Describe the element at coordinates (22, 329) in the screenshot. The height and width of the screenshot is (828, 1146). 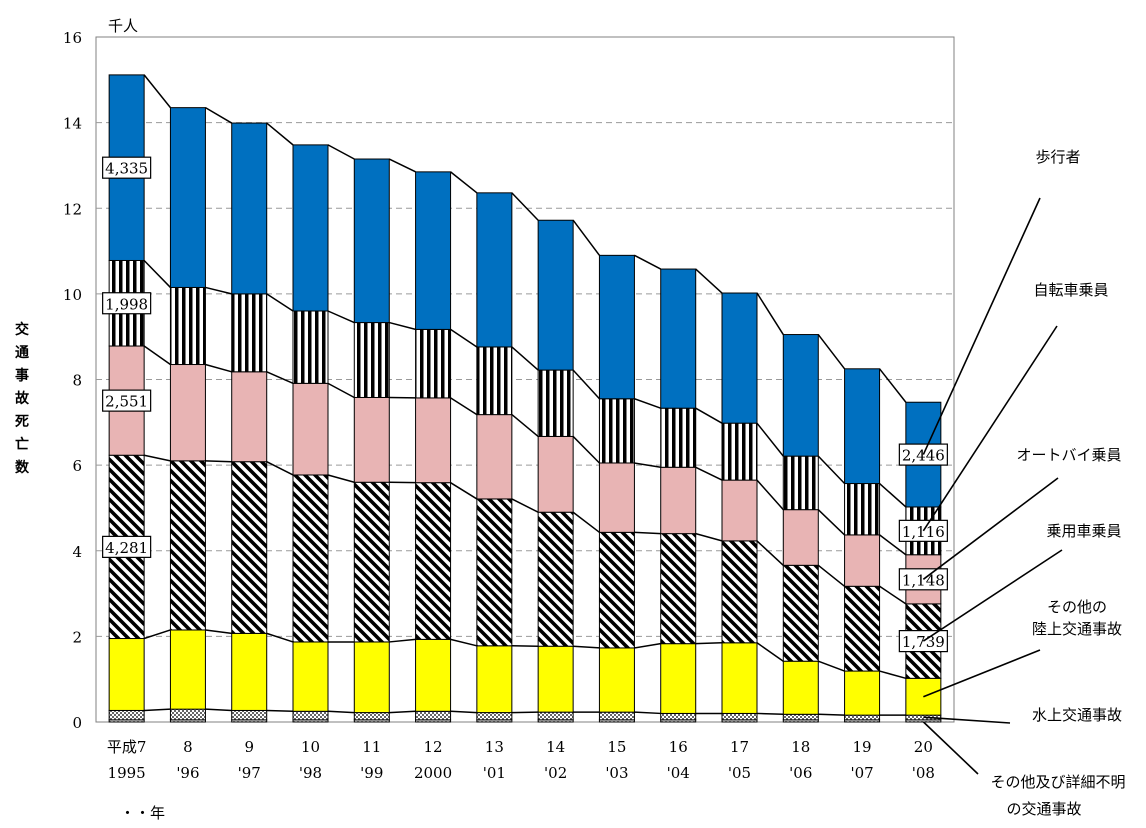
I see `y-title-char: 交` at that location.